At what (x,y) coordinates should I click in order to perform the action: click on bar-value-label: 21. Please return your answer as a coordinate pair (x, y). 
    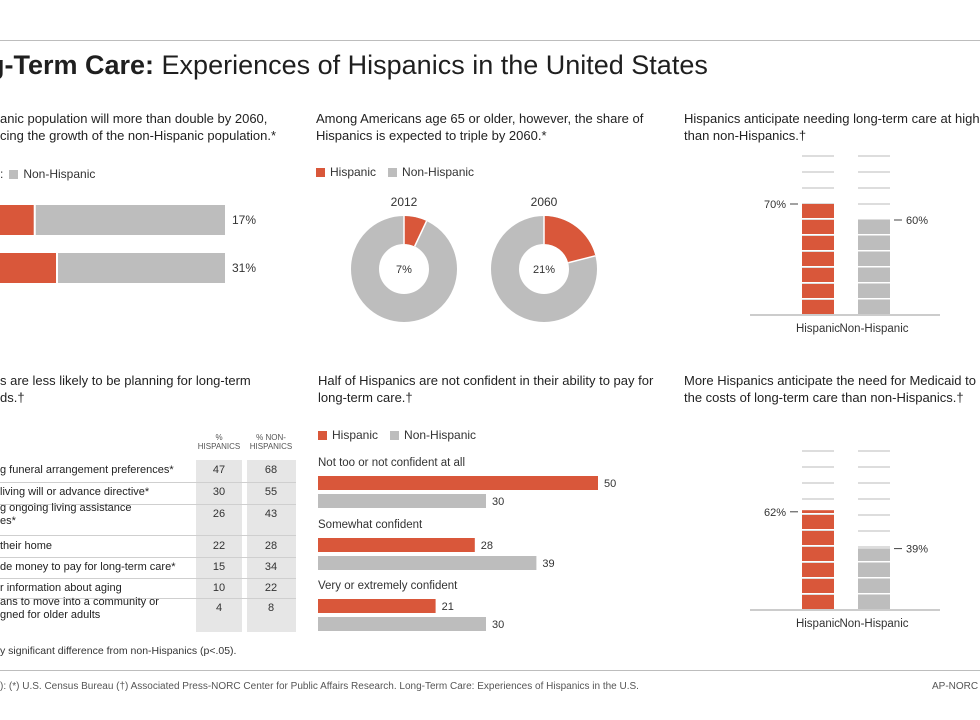
    Looking at the image, I should click on (448, 607).